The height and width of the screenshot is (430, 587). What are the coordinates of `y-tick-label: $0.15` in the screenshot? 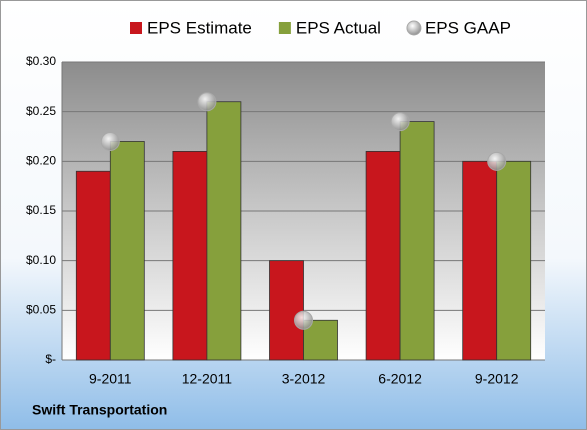 It's located at (41, 210).